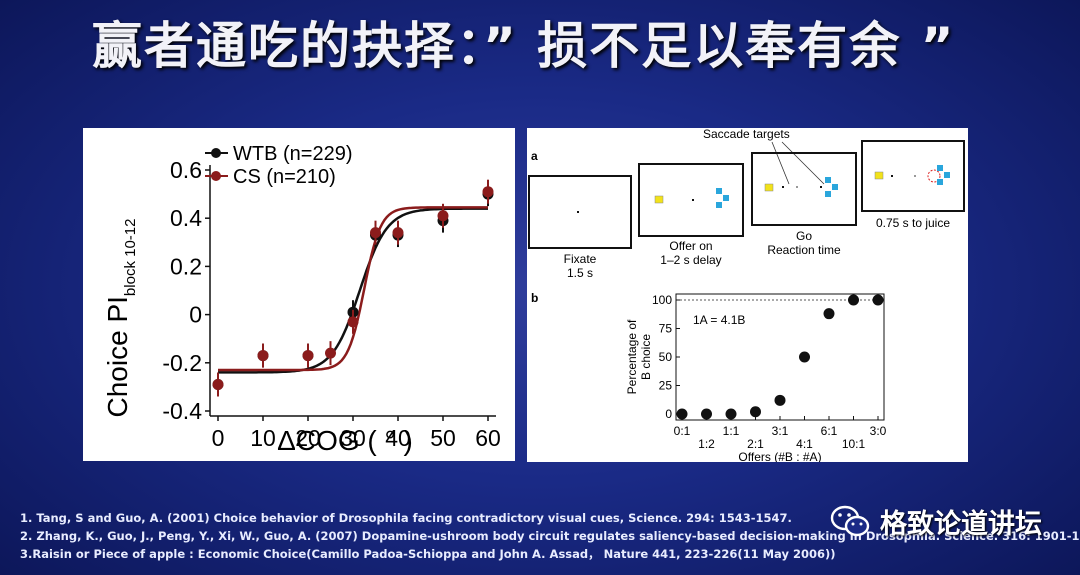 The height and width of the screenshot is (575, 1080). Describe the element at coordinates (780, 431) in the screenshot. I see `b-x-tick-label: 3:1` at that location.